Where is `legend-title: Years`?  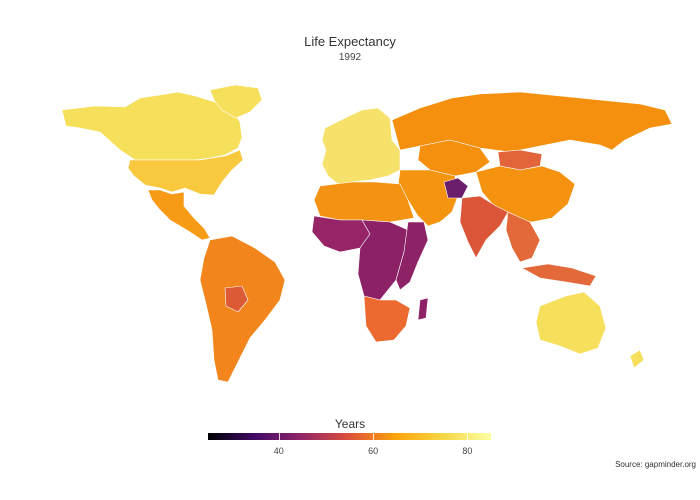
legend-title: Years is located at coordinates (350, 424).